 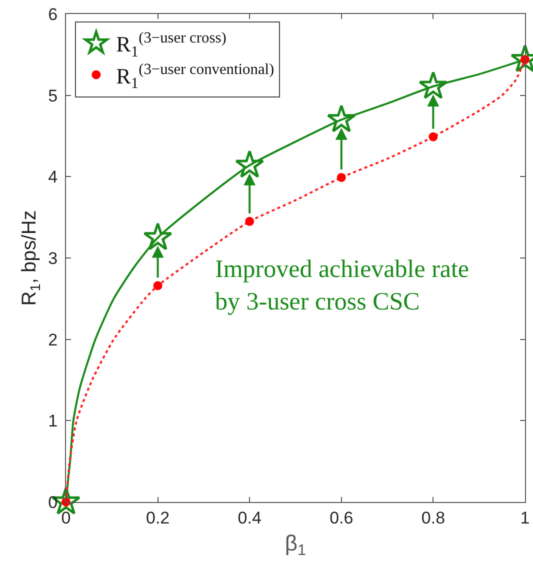 What do you see at coordinates (53, 177) in the screenshot?
I see `y-tick-label: 4` at bounding box center [53, 177].